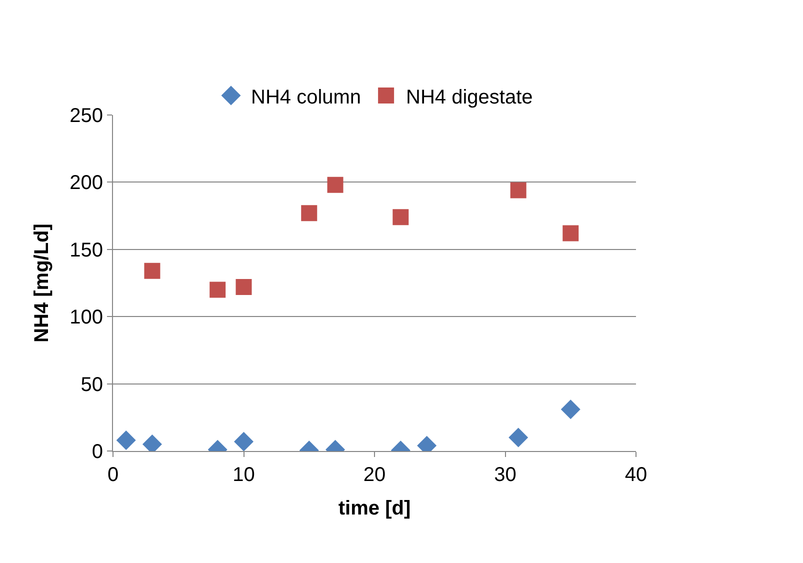 The height and width of the screenshot is (563, 803). I want to click on y-tick-label: 100, so click(86, 317).